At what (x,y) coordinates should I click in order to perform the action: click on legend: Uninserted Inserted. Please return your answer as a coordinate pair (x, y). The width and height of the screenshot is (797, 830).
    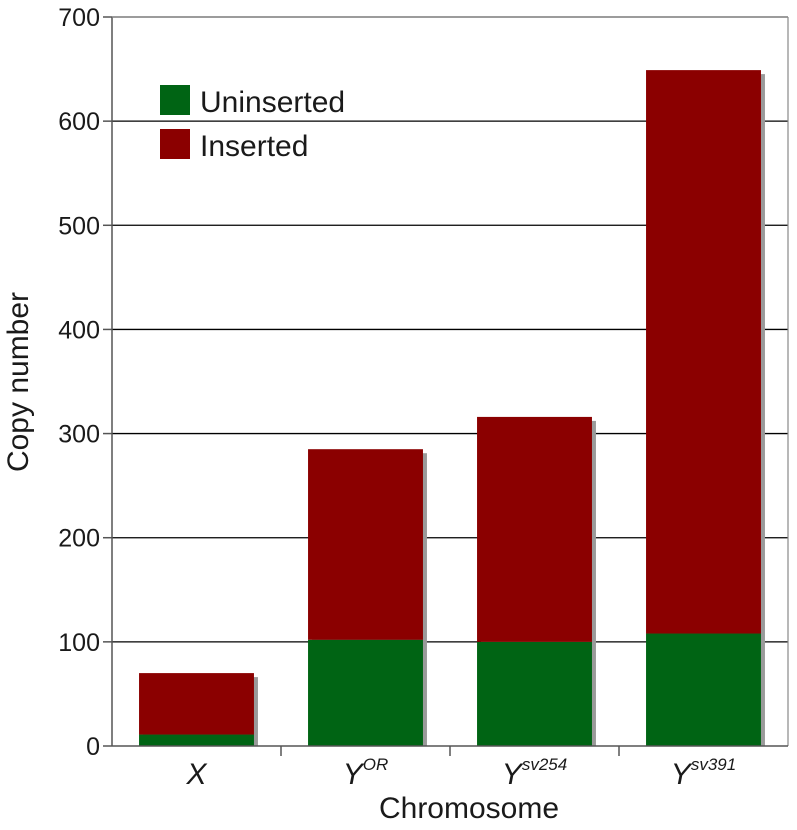
    Looking at the image, I should click on (252, 124).